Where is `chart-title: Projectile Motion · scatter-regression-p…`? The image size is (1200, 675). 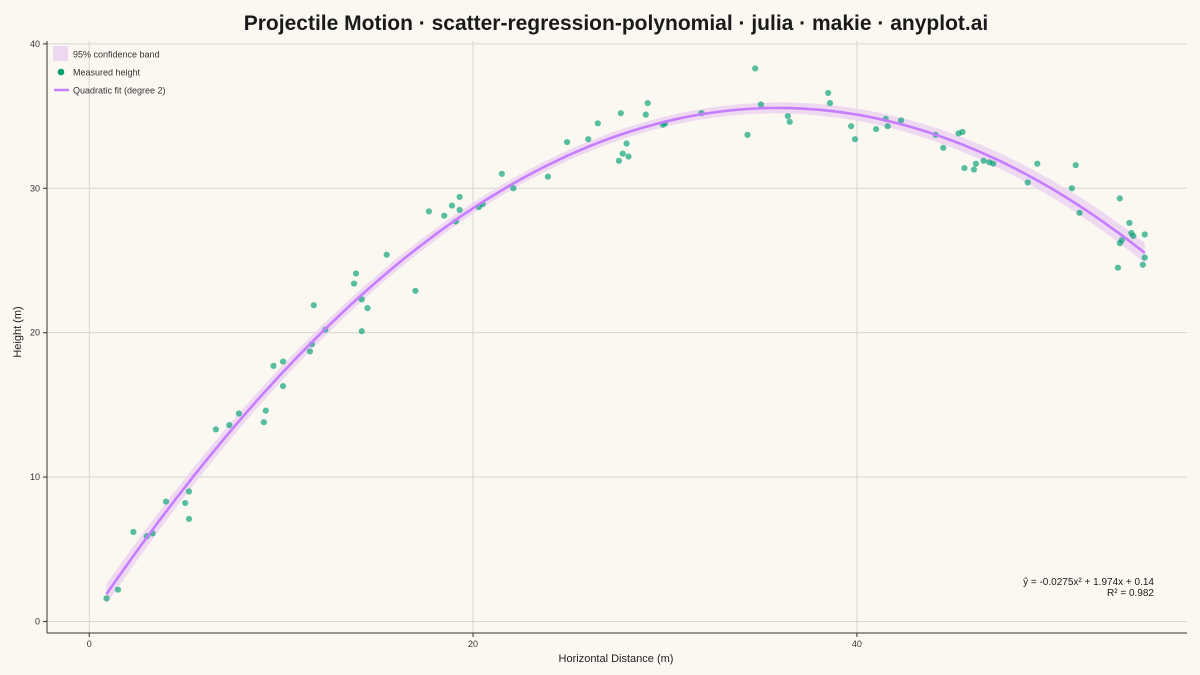 chart-title: Projectile Motion · scatter-regression-p… is located at coordinates (616, 23).